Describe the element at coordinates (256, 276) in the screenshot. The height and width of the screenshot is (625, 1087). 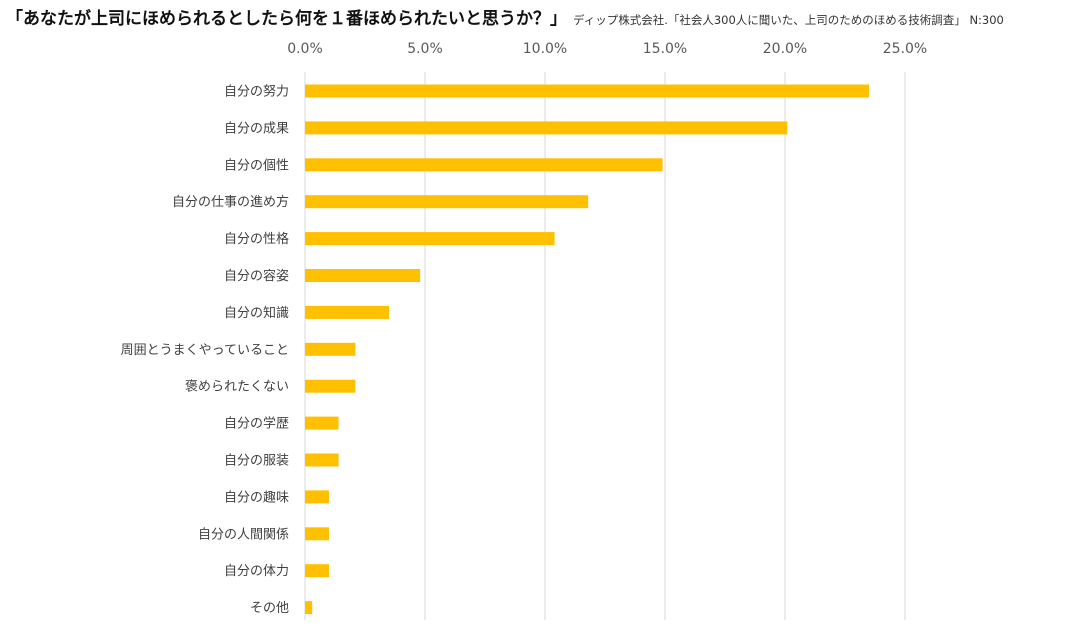
I see `category-label: 自分の容姿` at that location.